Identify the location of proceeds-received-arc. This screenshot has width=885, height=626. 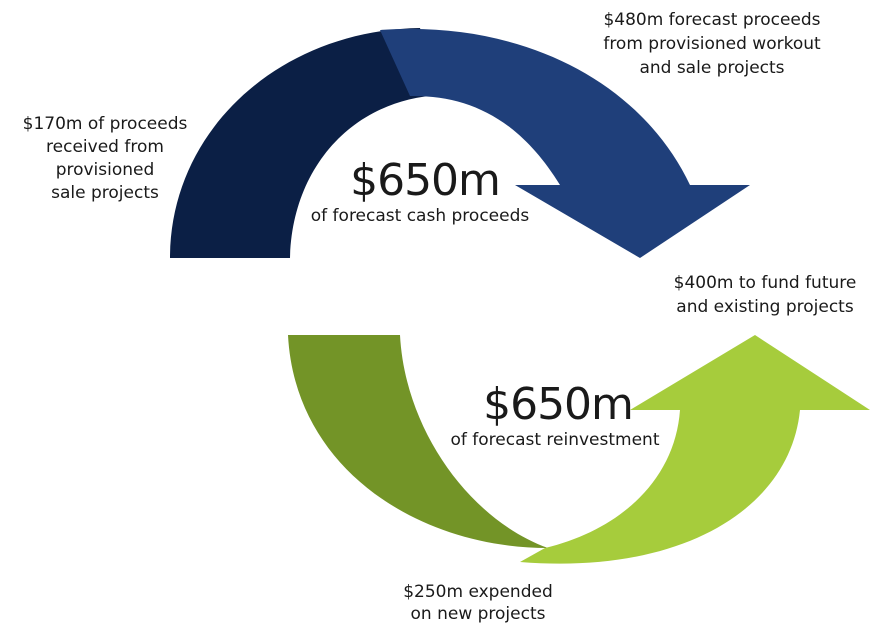
(305, 143).